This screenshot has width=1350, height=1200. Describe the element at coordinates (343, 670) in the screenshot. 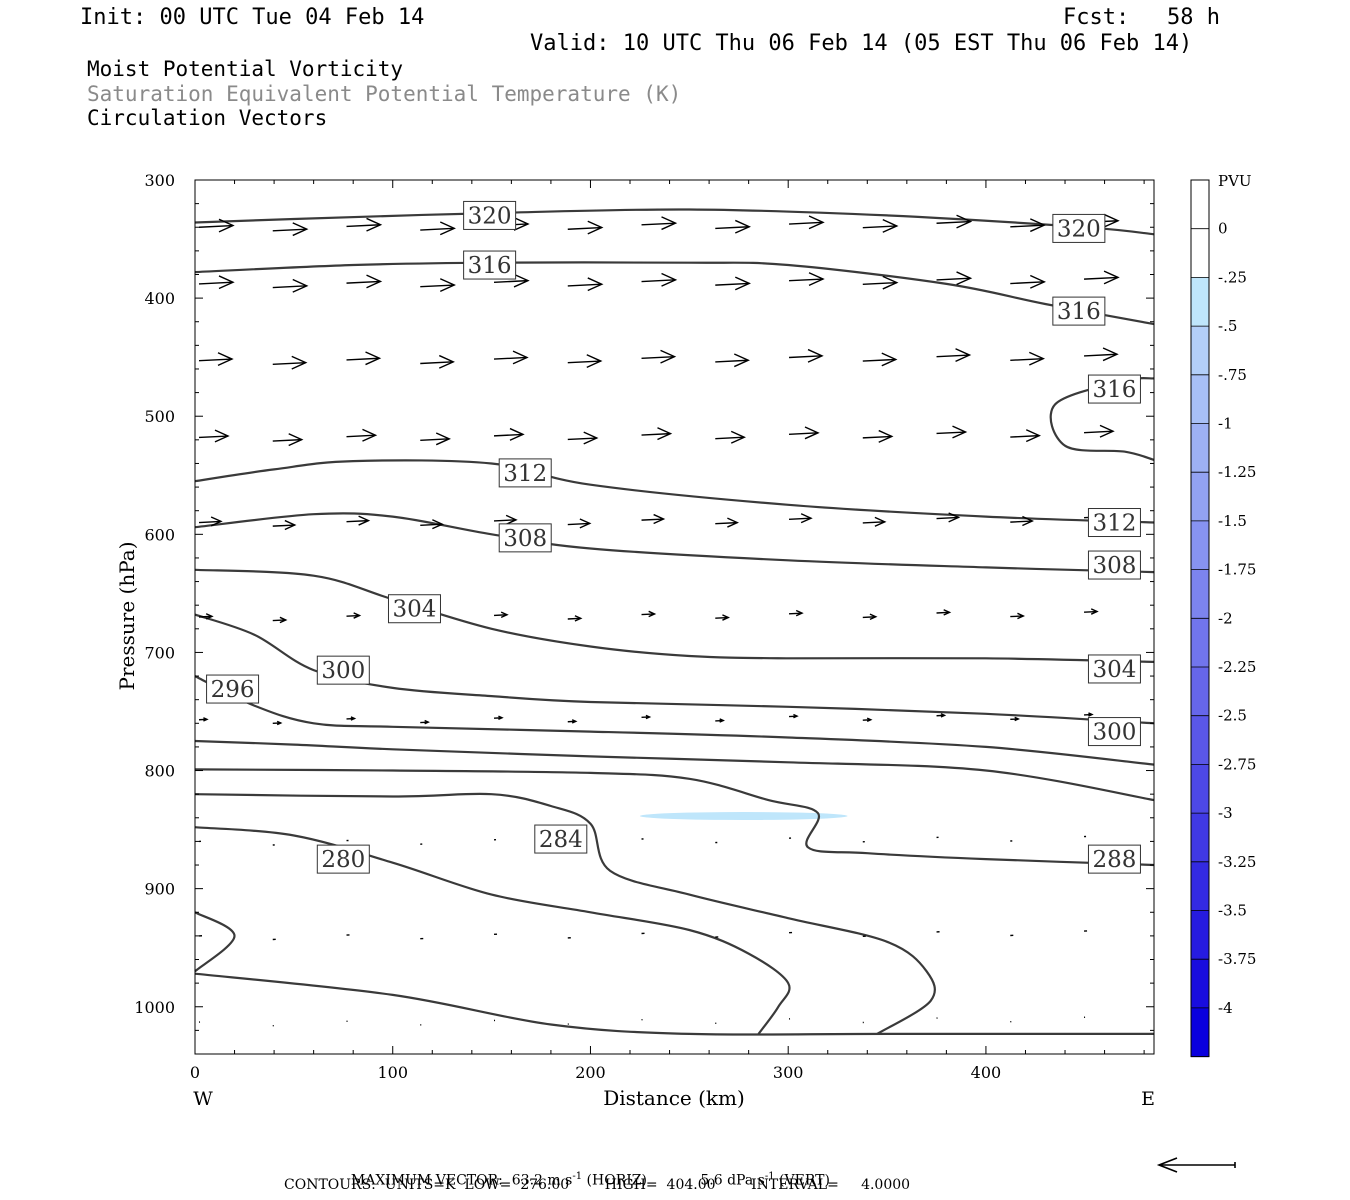

I see `contour-label: 300` at that location.